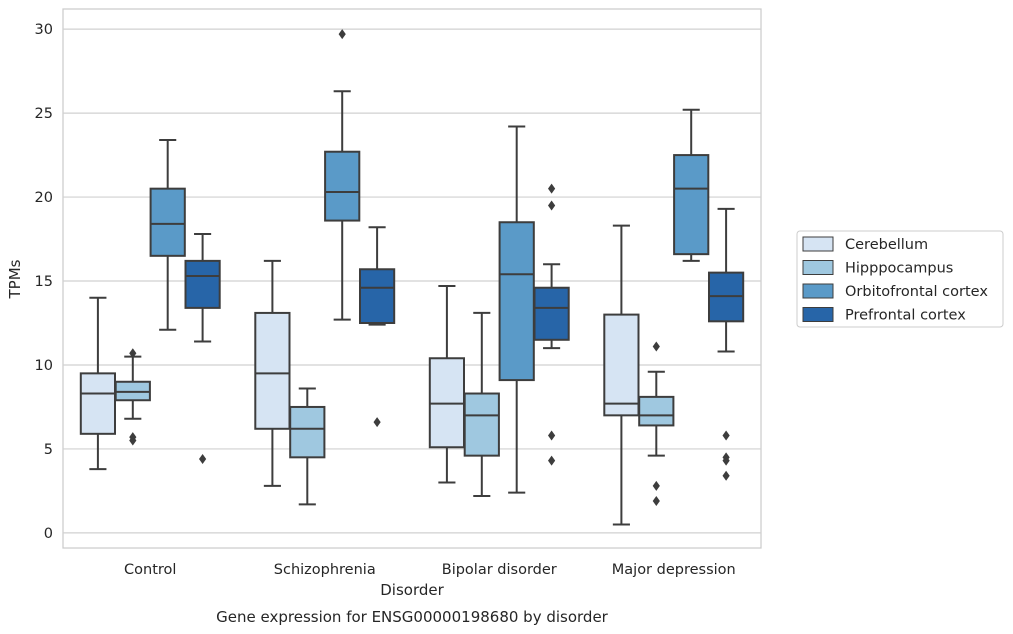 The width and height of the screenshot is (1013, 634). I want to click on y-tick-label: 25, so click(44, 114).